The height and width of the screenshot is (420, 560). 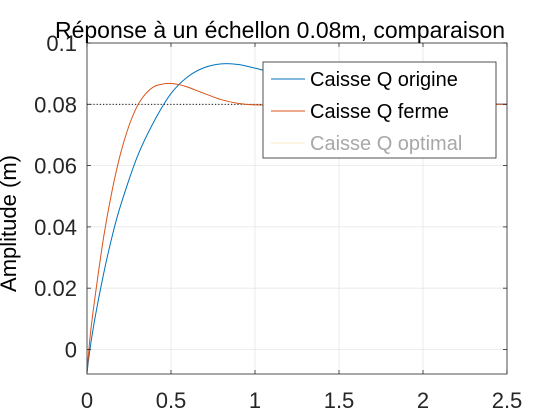 What do you see at coordinates (55, 288) in the screenshot?
I see `y-tick-label: 0.02` at bounding box center [55, 288].